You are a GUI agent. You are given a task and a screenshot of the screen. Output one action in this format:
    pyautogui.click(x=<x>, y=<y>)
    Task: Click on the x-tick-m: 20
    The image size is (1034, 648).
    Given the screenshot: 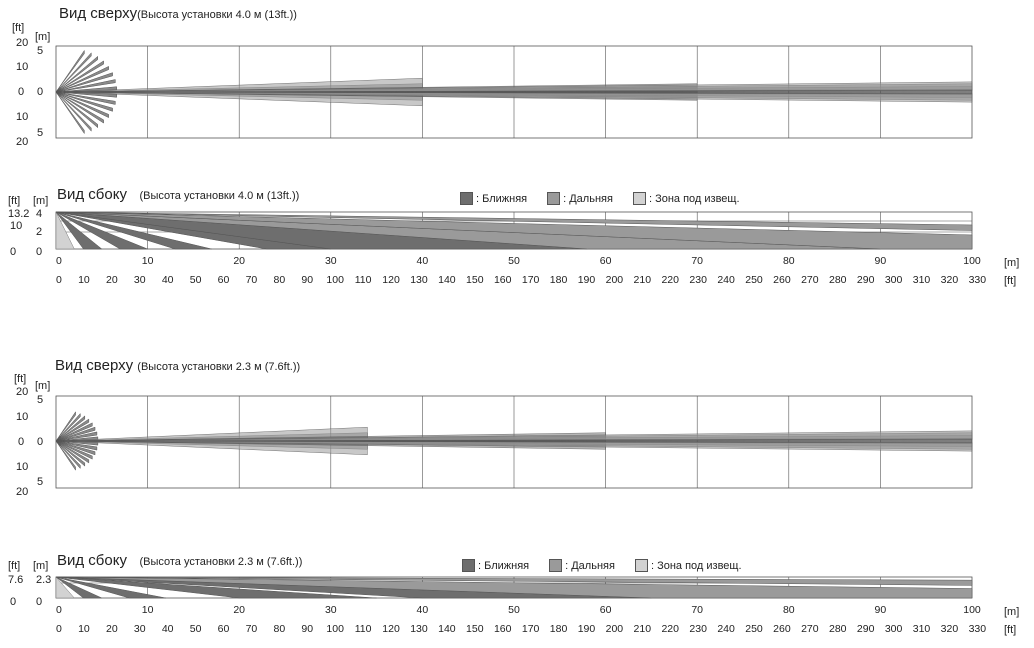 What is the action you would take?
    pyautogui.click(x=239, y=261)
    